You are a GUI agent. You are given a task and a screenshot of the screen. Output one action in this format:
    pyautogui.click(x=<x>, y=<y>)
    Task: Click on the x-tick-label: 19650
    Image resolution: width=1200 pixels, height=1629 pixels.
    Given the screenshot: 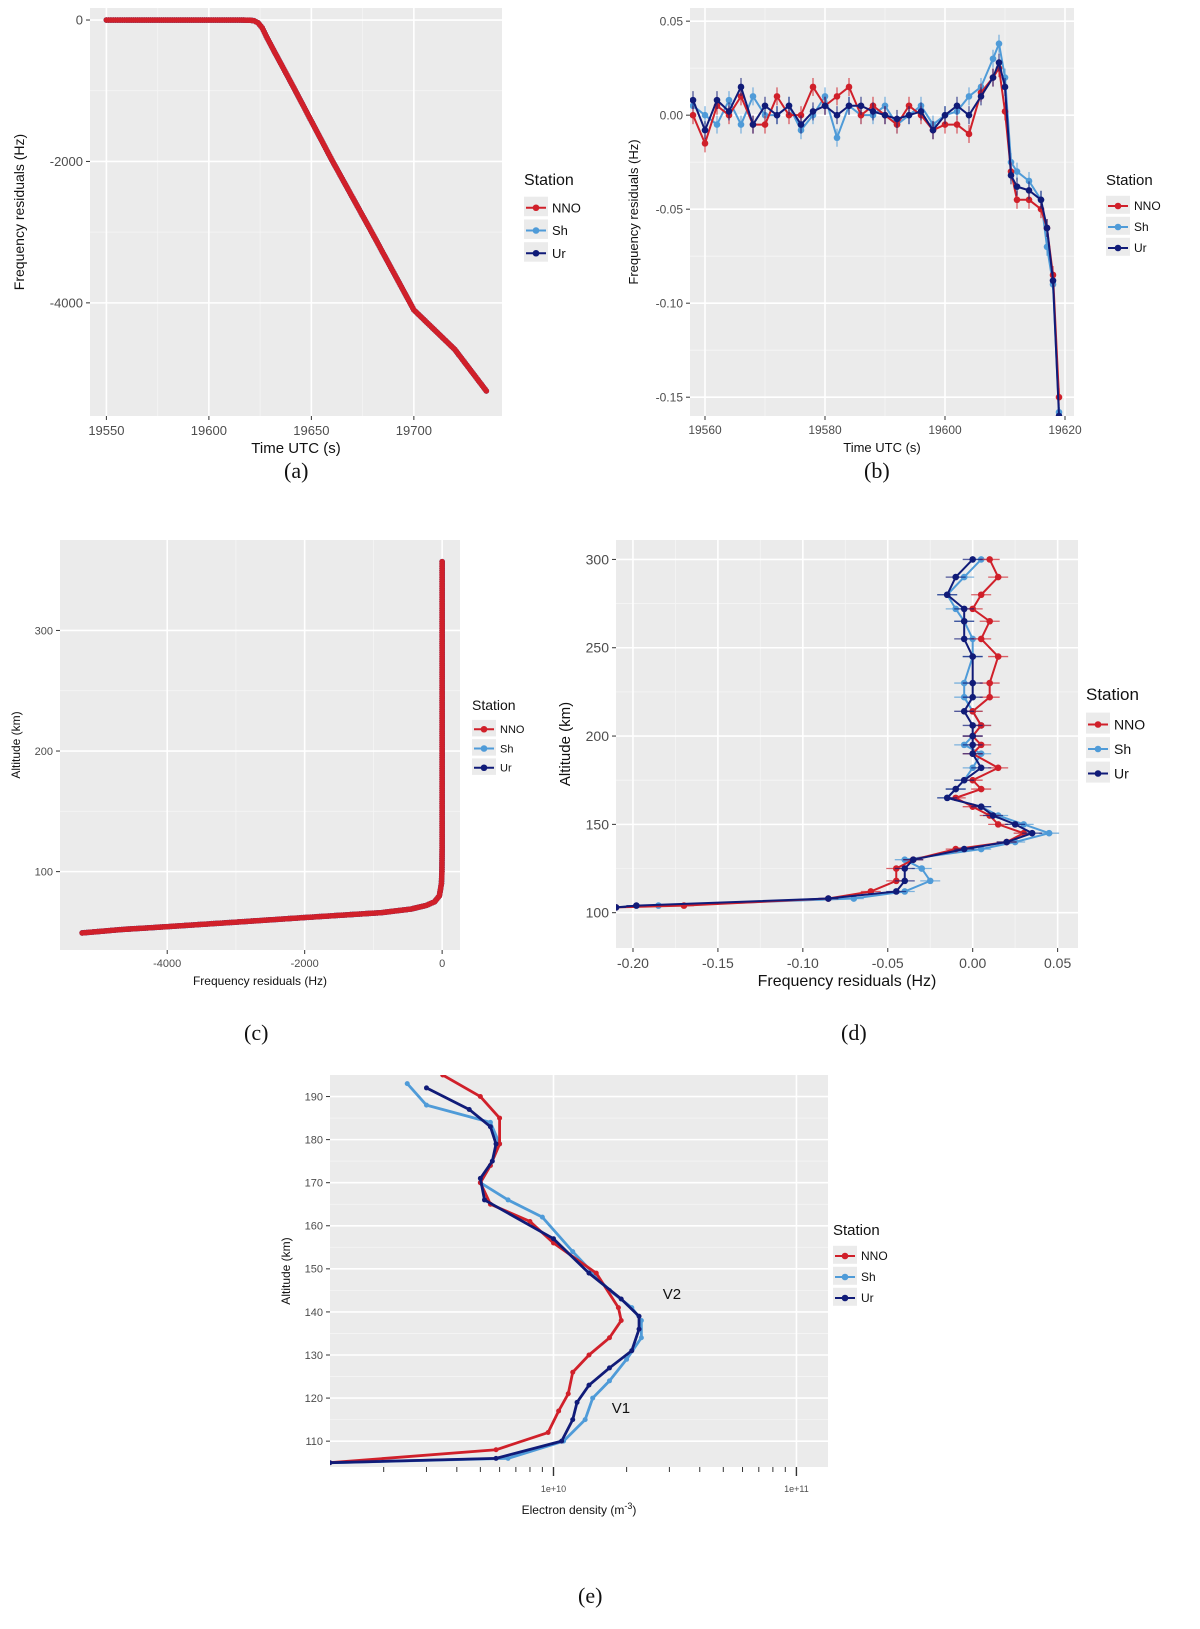 What is the action you would take?
    pyautogui.click(x=311, y=430)
    